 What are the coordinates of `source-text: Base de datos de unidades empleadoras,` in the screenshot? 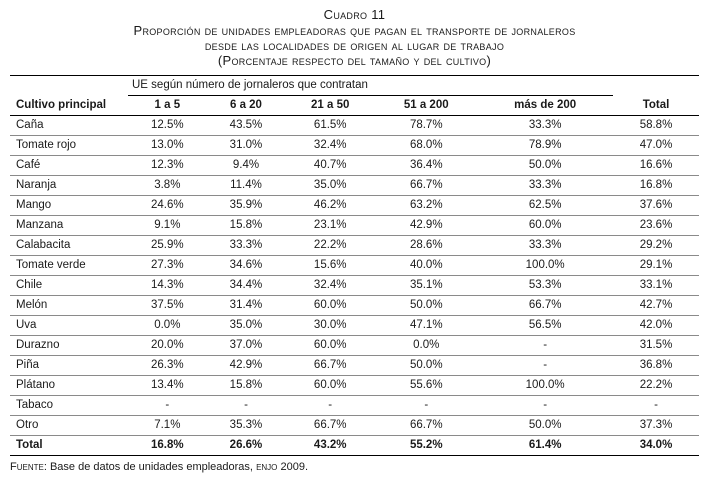 It's located at (151, 467).